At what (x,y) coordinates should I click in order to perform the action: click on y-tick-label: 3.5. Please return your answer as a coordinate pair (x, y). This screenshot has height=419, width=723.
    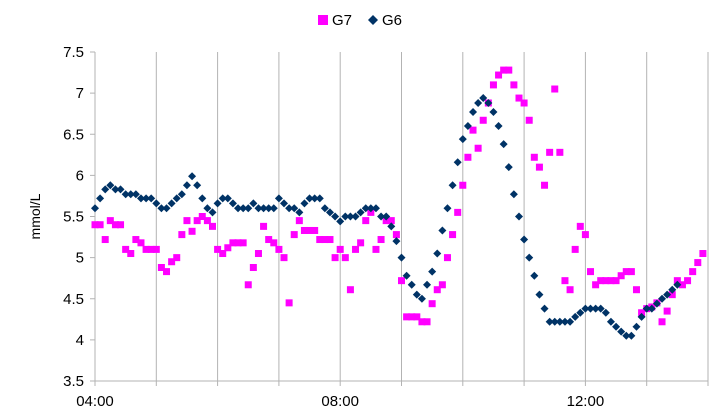
    Looking at the image, I should click on (73, 381).